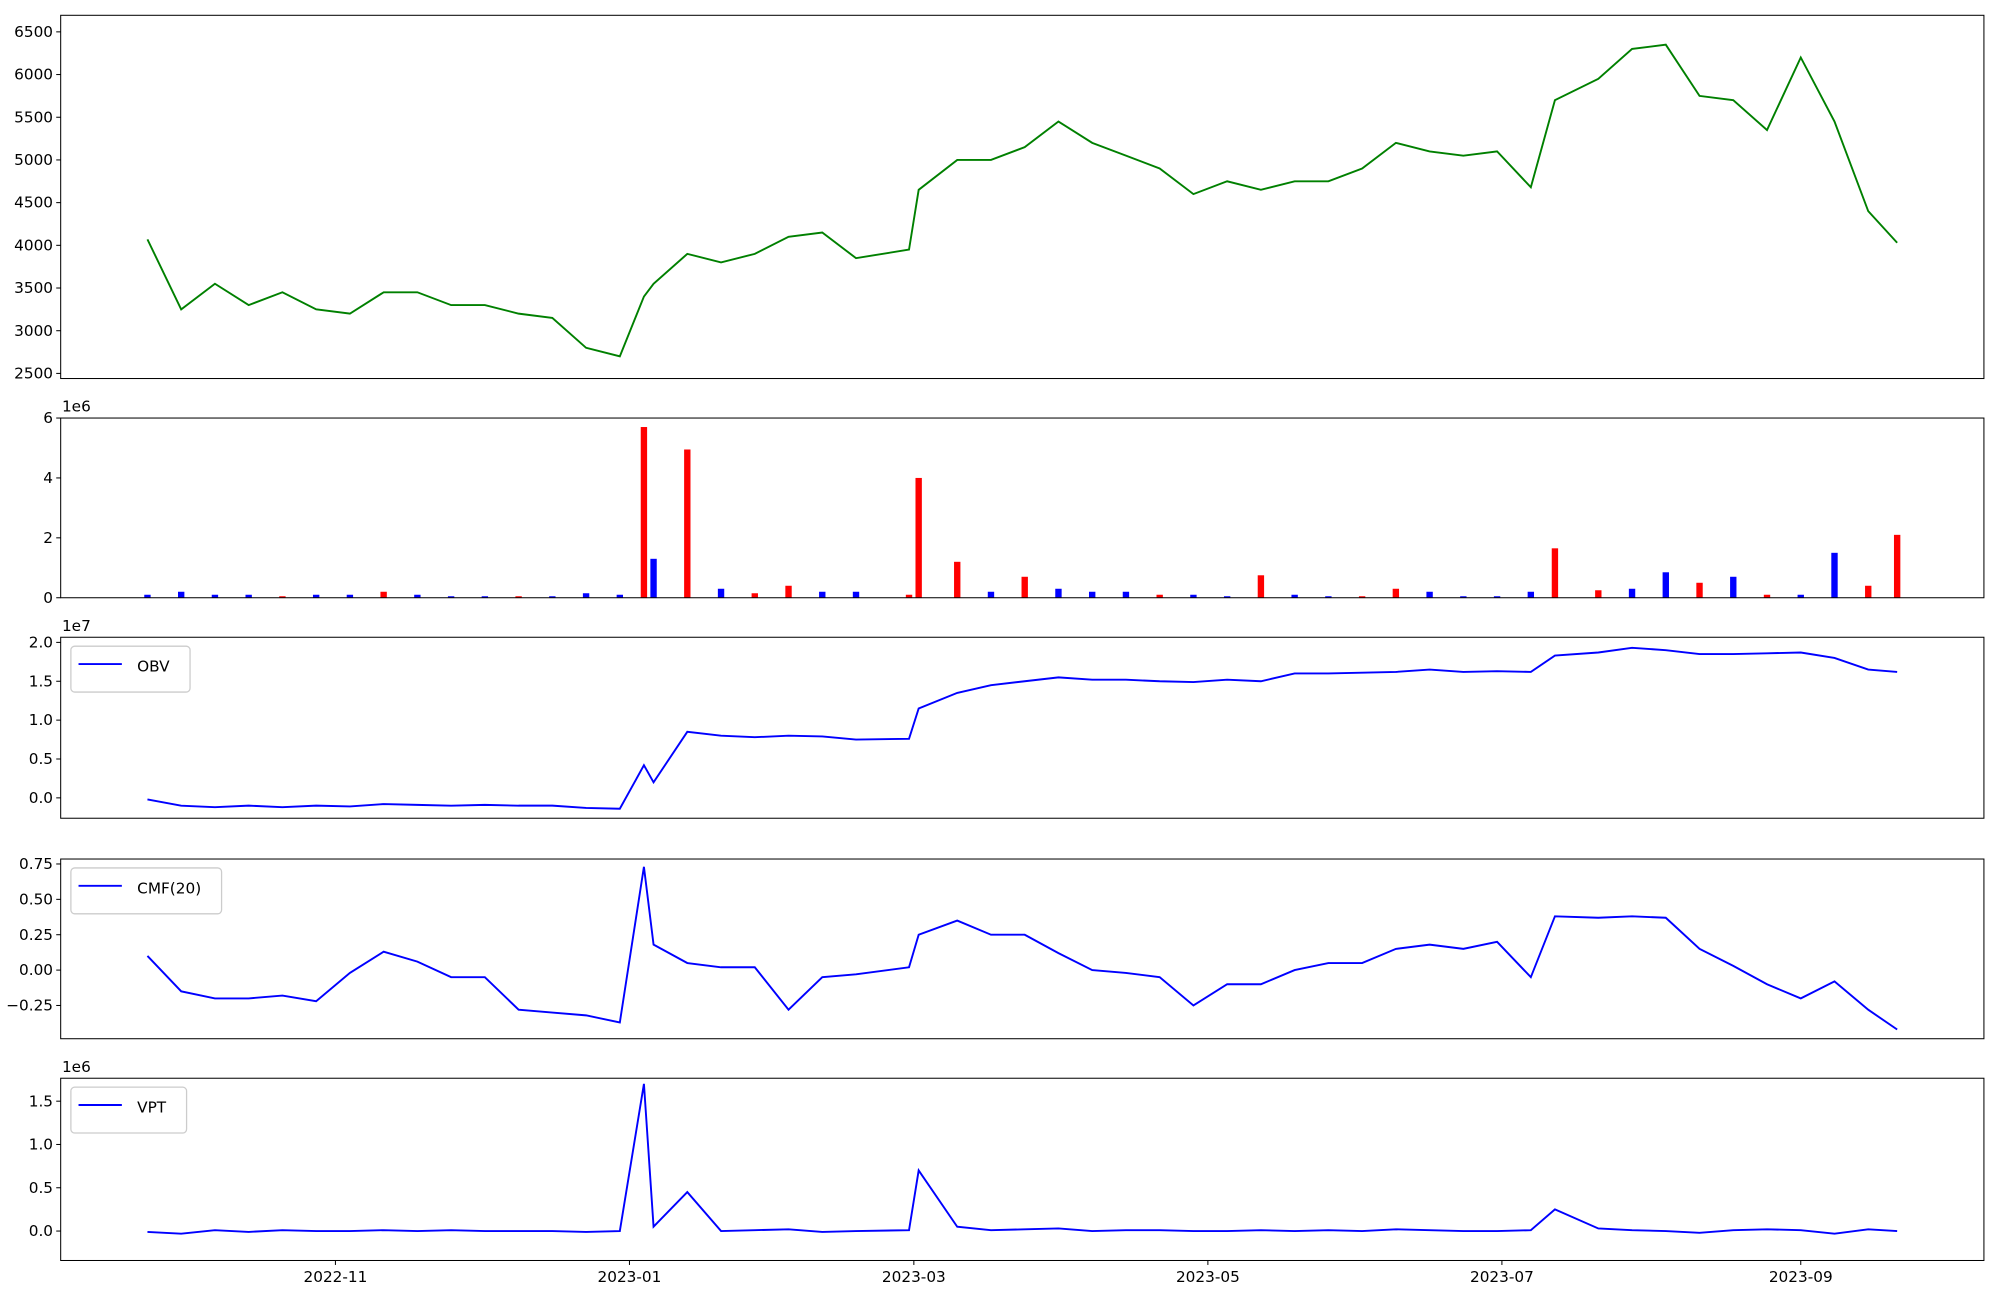 This screenshot has height=1300, width=2000. I want to click on legend-label: OBV, so click(153, 667).